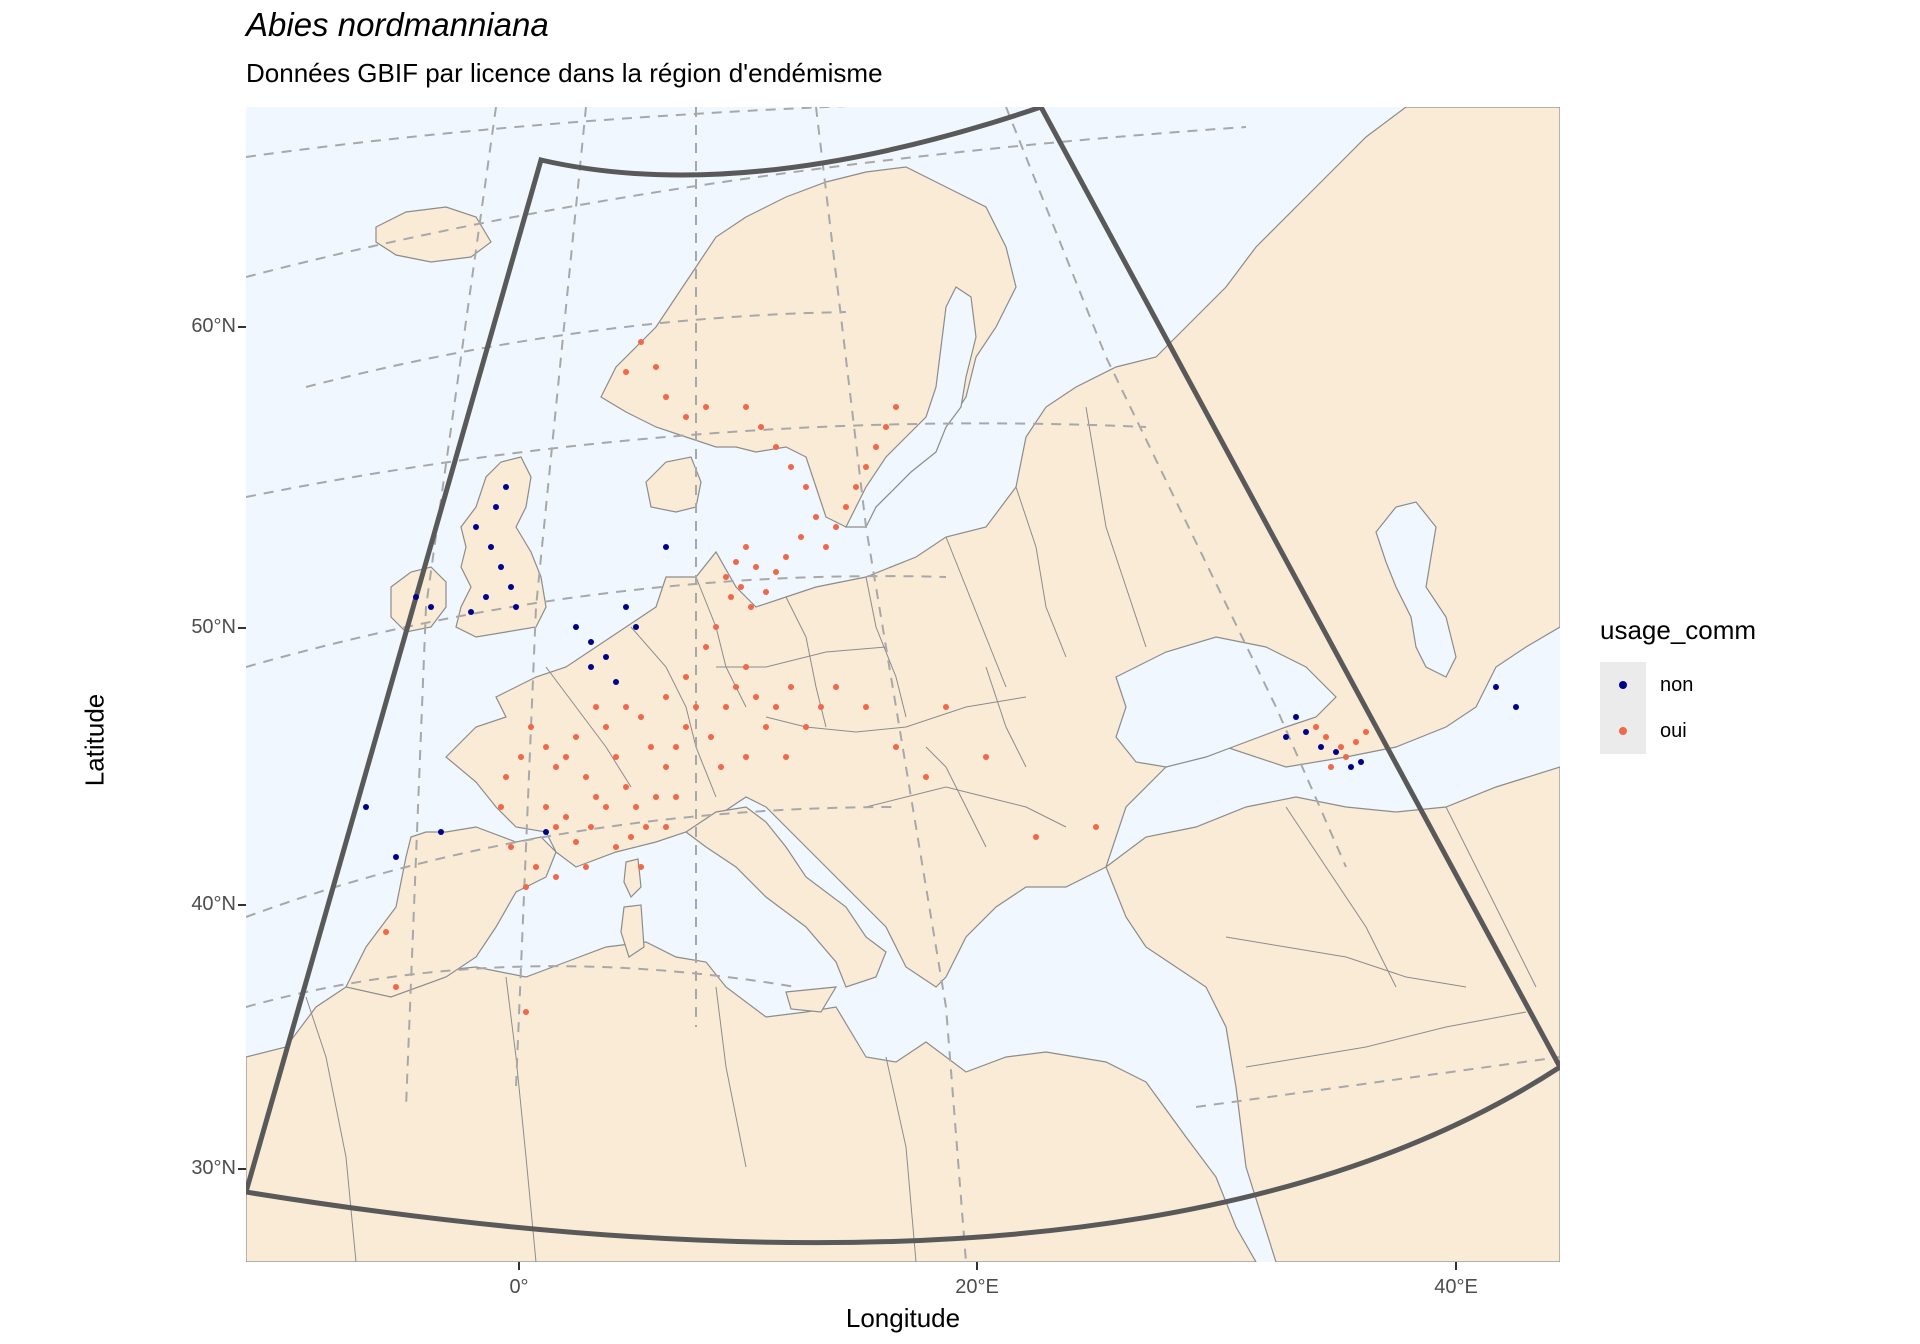  What do you see at coordinates (1416, 589) in the screenshot?
I see `caspian-sea` at bounding box center [1416, 589].